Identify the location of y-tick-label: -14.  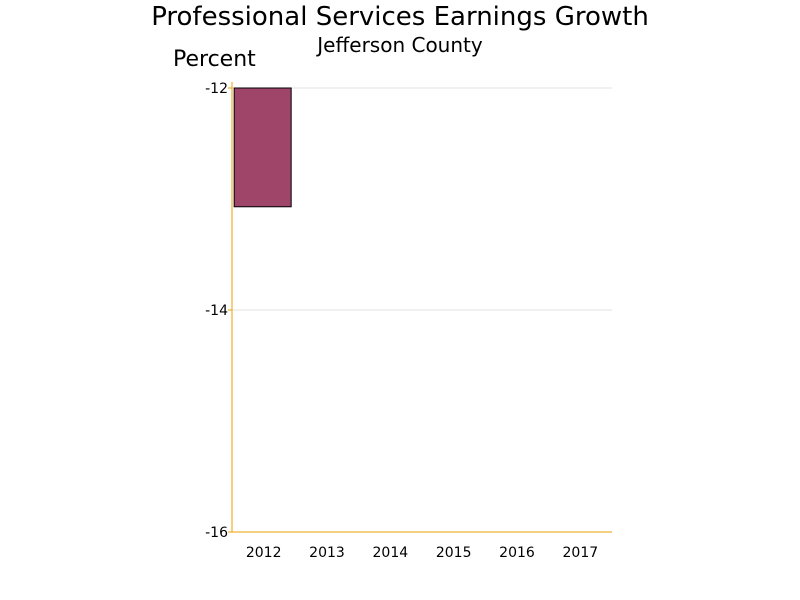
(216, 311).